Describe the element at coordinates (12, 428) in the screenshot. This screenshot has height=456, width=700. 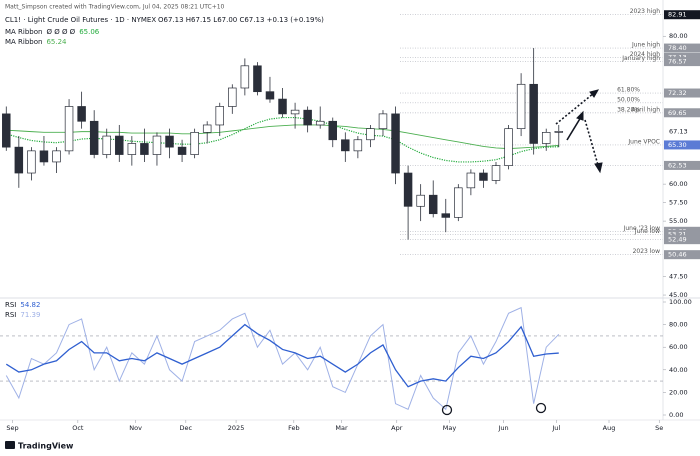
I see `x-tick-label: Sep` at that location.